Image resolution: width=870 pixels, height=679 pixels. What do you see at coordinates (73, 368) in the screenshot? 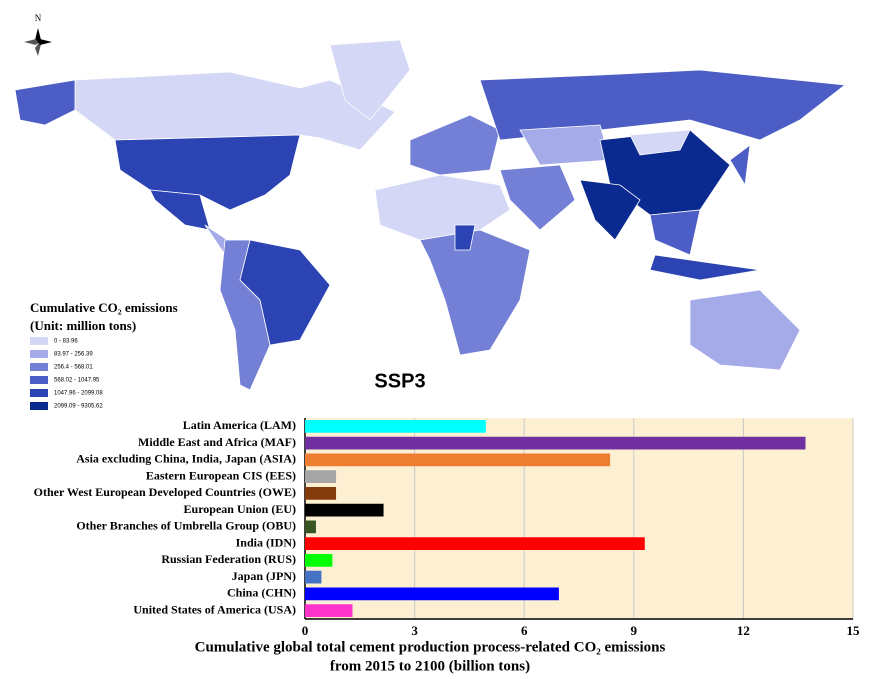
I see `legend-label: 256.4 - 568.01` at bounding box center [73, 368].